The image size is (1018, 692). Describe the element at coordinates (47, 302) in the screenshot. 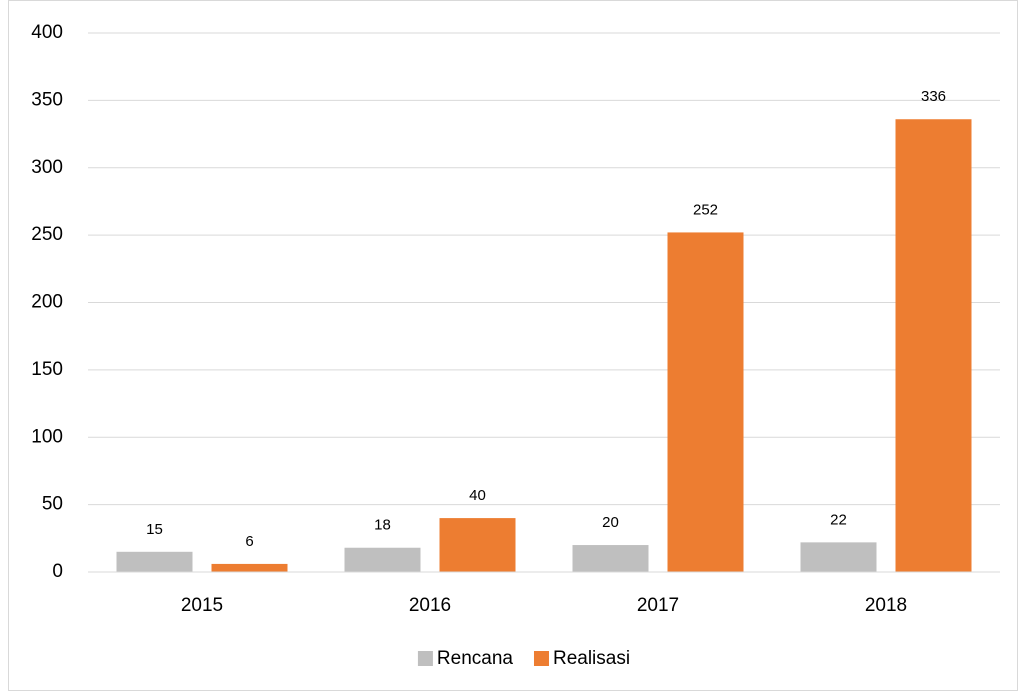

I see `y-tick-label: 200` at that location.